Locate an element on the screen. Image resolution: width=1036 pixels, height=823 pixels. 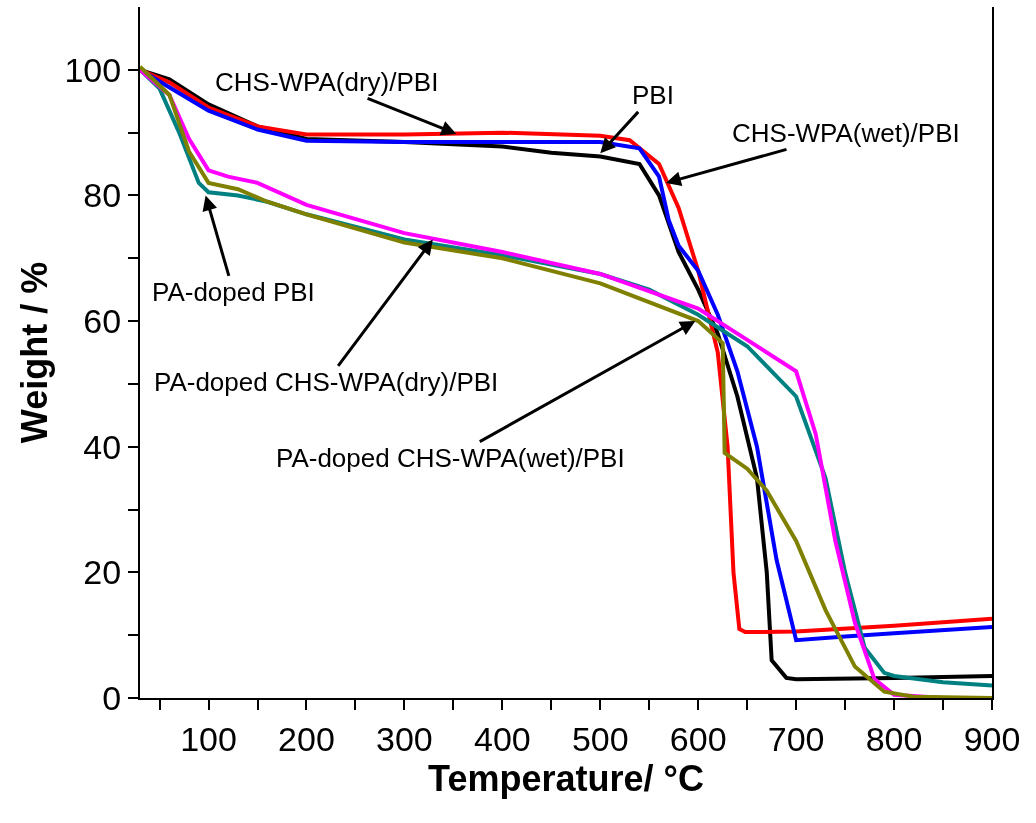
x-axis-title: Temperature/ °C is located at coordinates (566, 778).